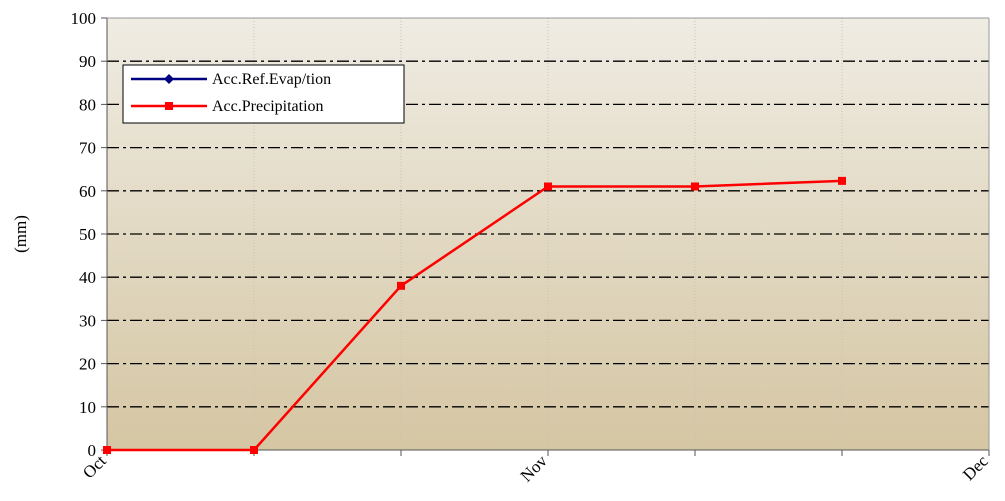 The height and width of the screenshot is (501, 1005). I want to click on y-tick-labels: 0 10 20 30 40 50 60 70 80 90 100, so click(84, 234).